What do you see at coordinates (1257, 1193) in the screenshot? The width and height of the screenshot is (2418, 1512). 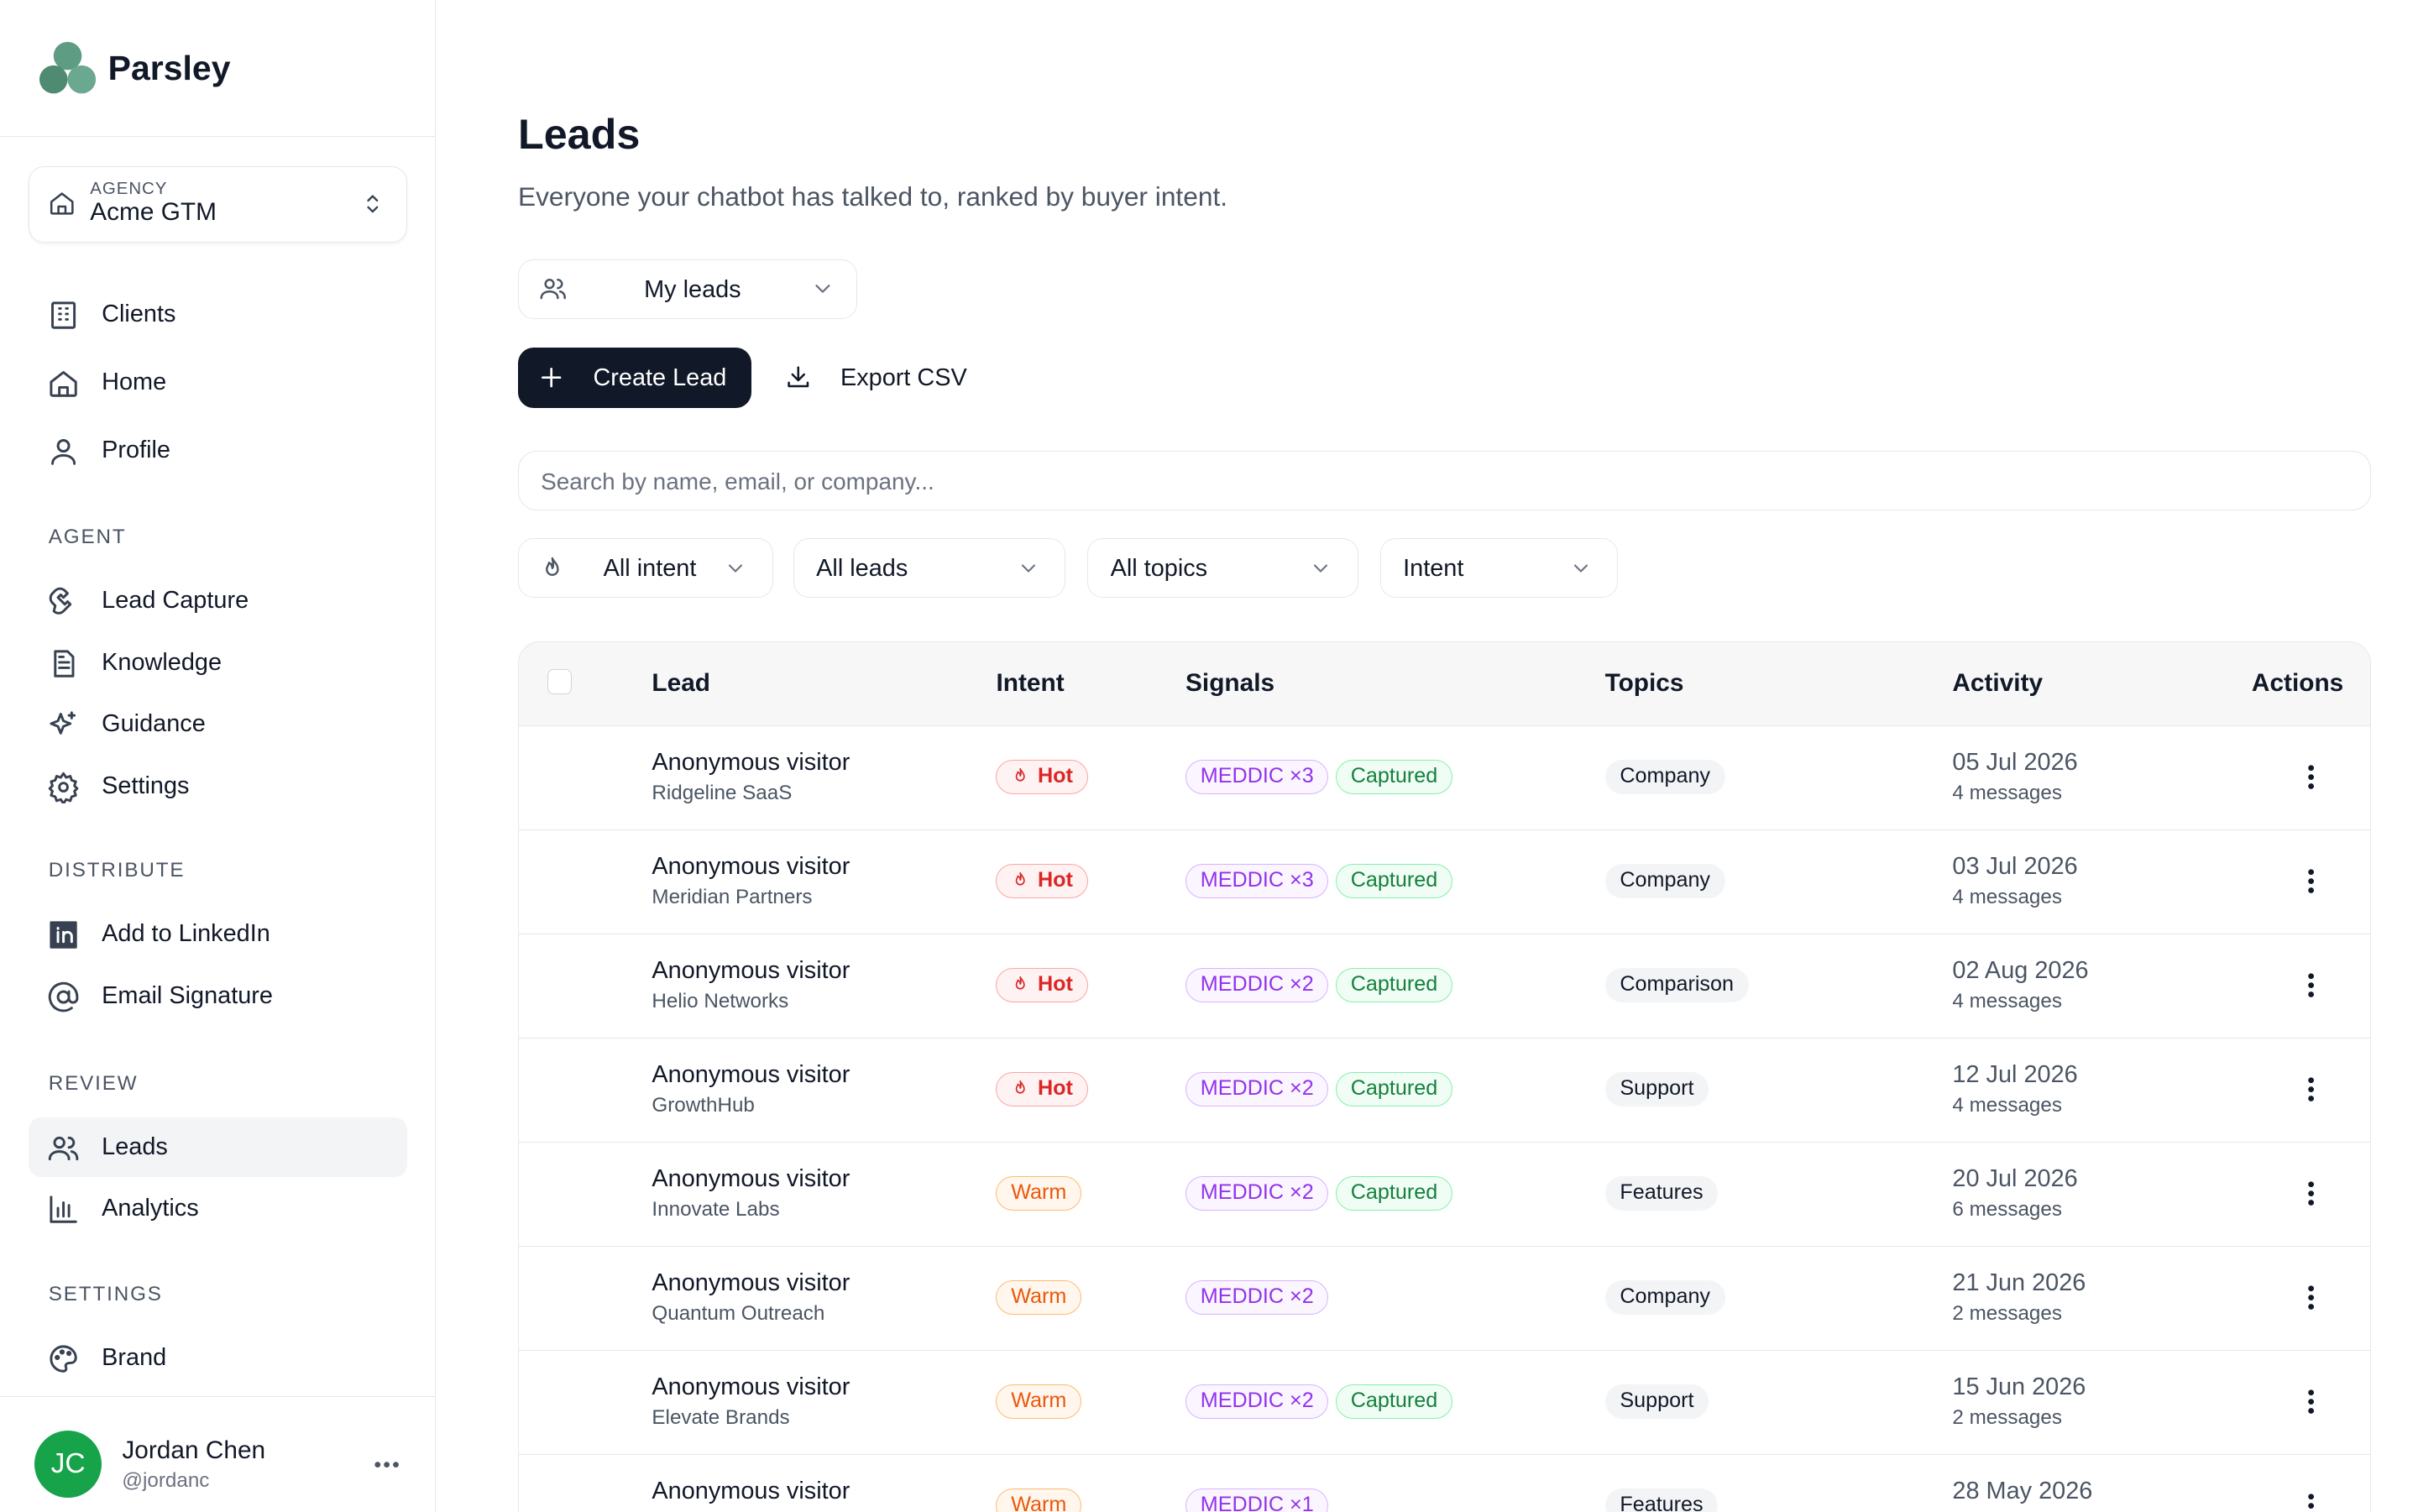 I see `signal-badge: MEDDIC ×2` at bounding box center [1257, 1193].